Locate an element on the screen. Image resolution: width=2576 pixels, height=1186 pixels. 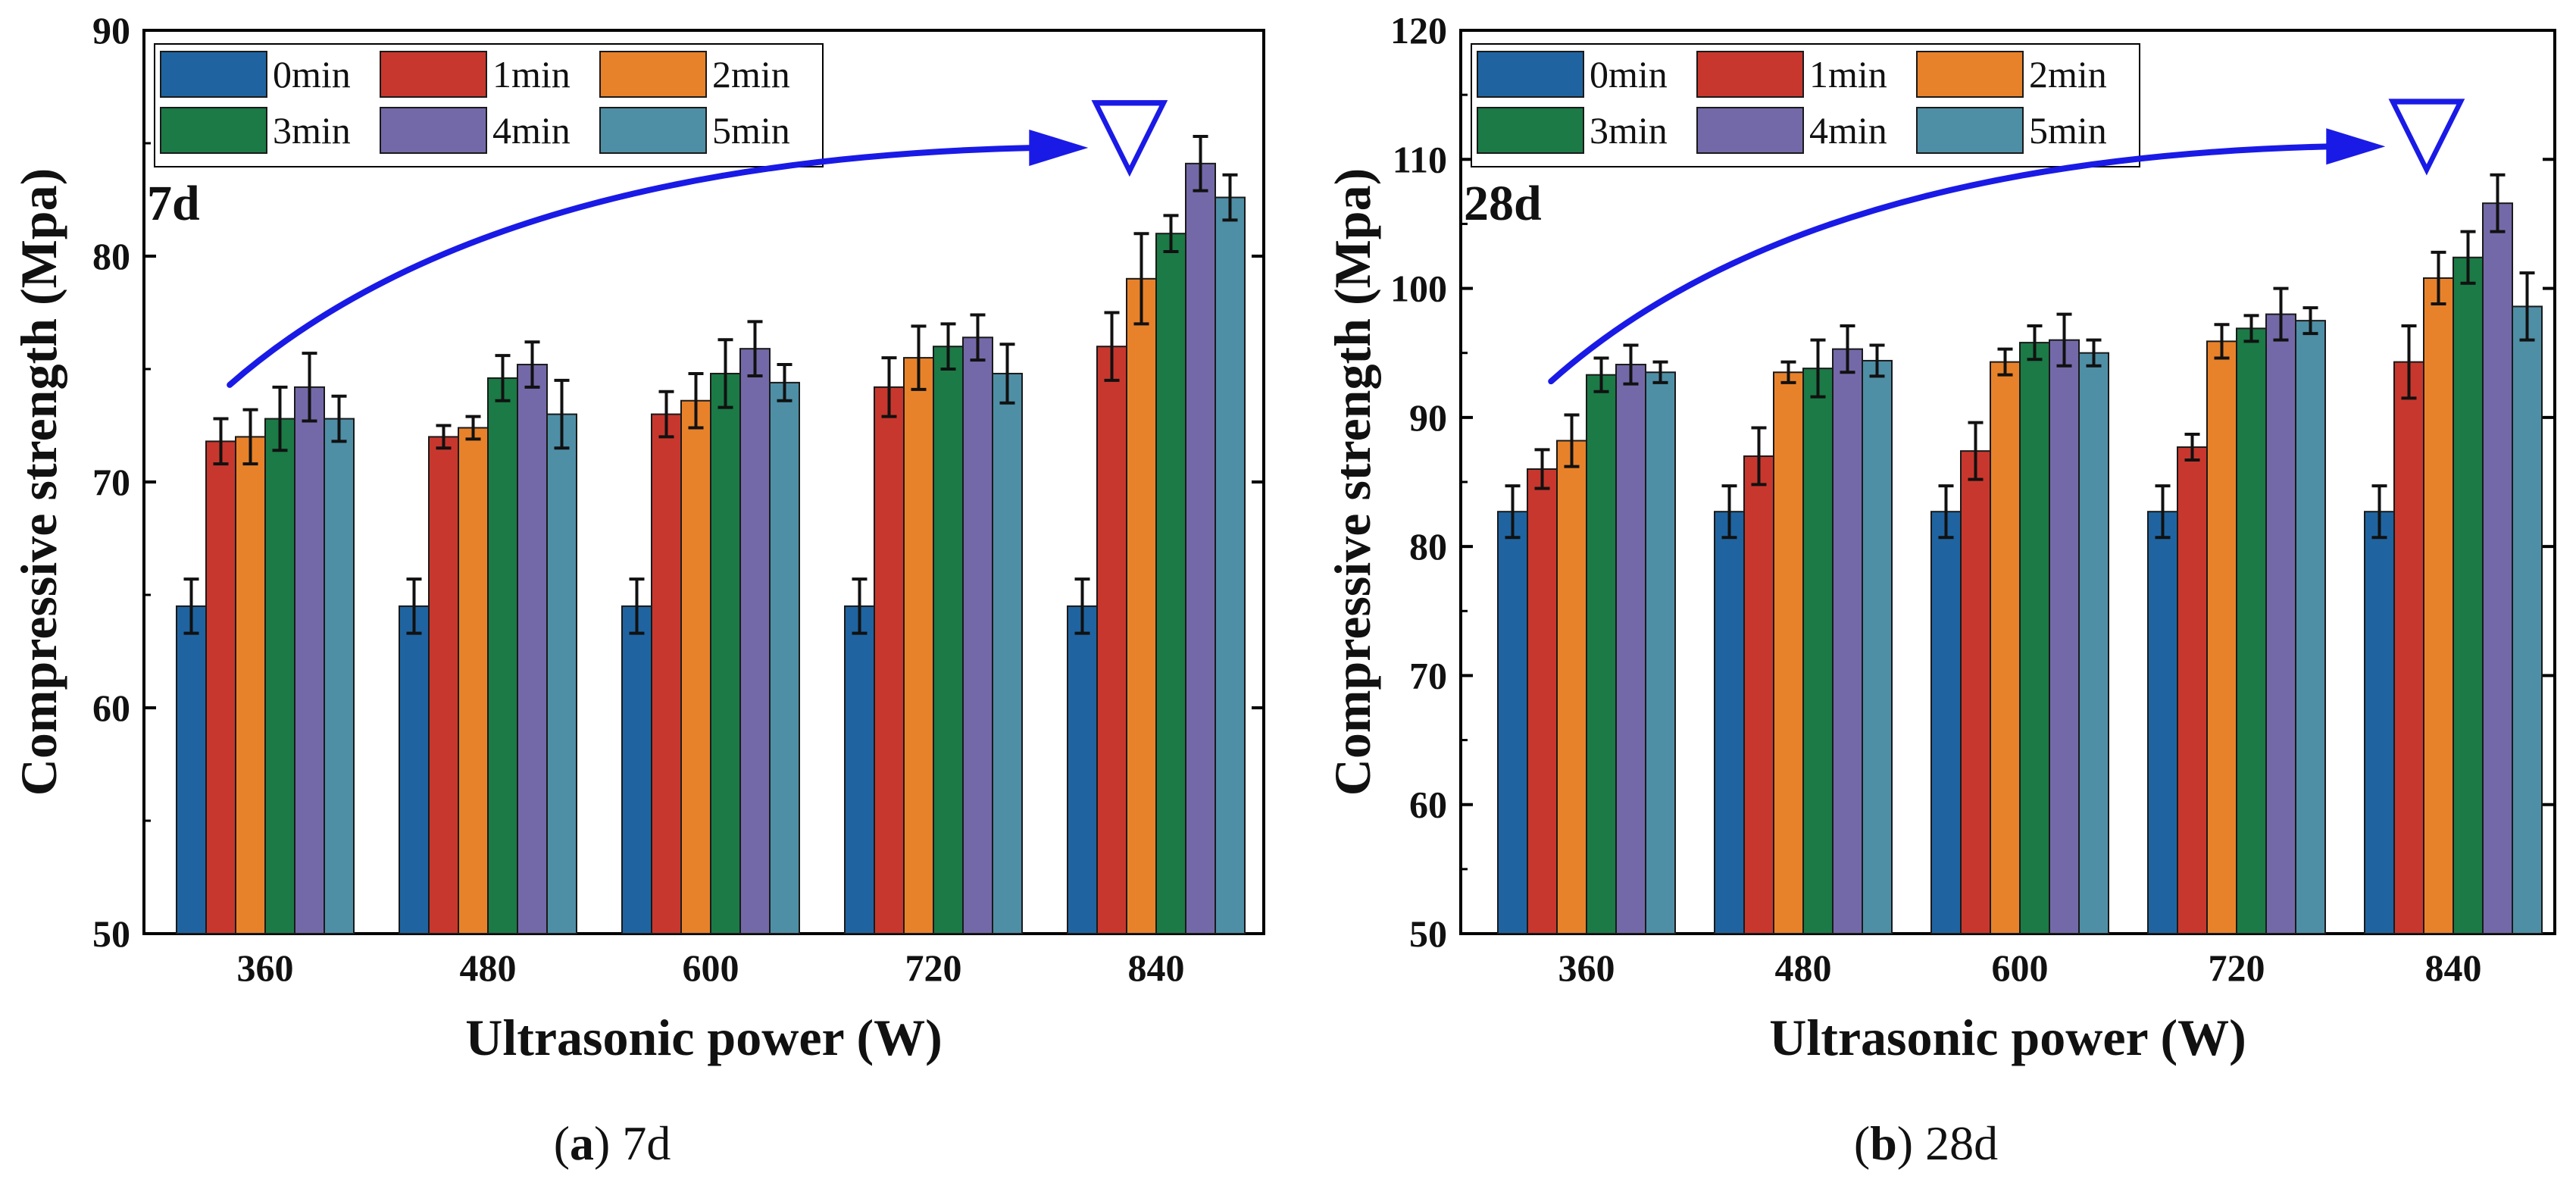
legend-label-4min: 4min is located at coordinates (531, 130).